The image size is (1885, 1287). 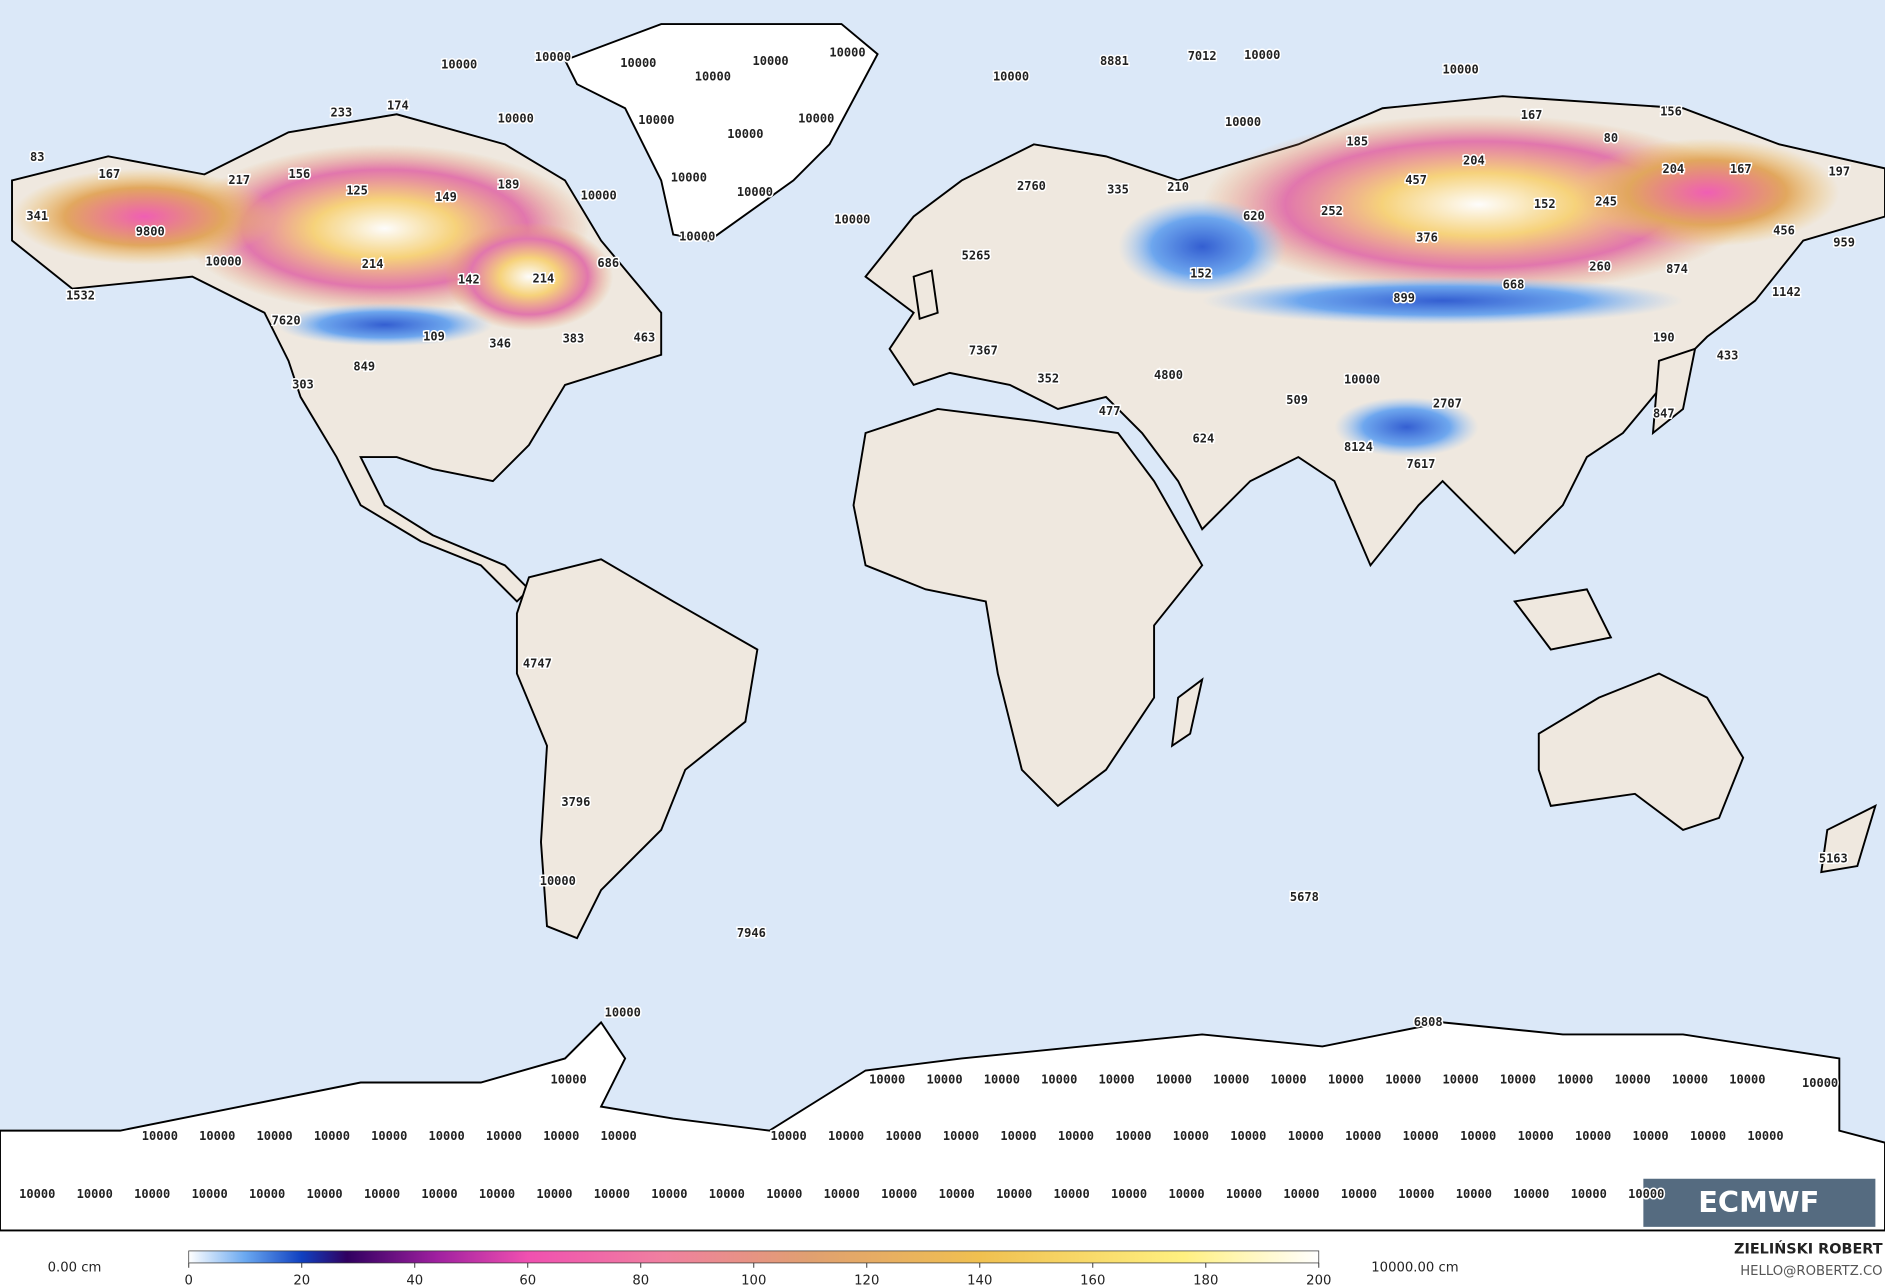 I want to click on map-label: 874, so click(x=1677, y=269).